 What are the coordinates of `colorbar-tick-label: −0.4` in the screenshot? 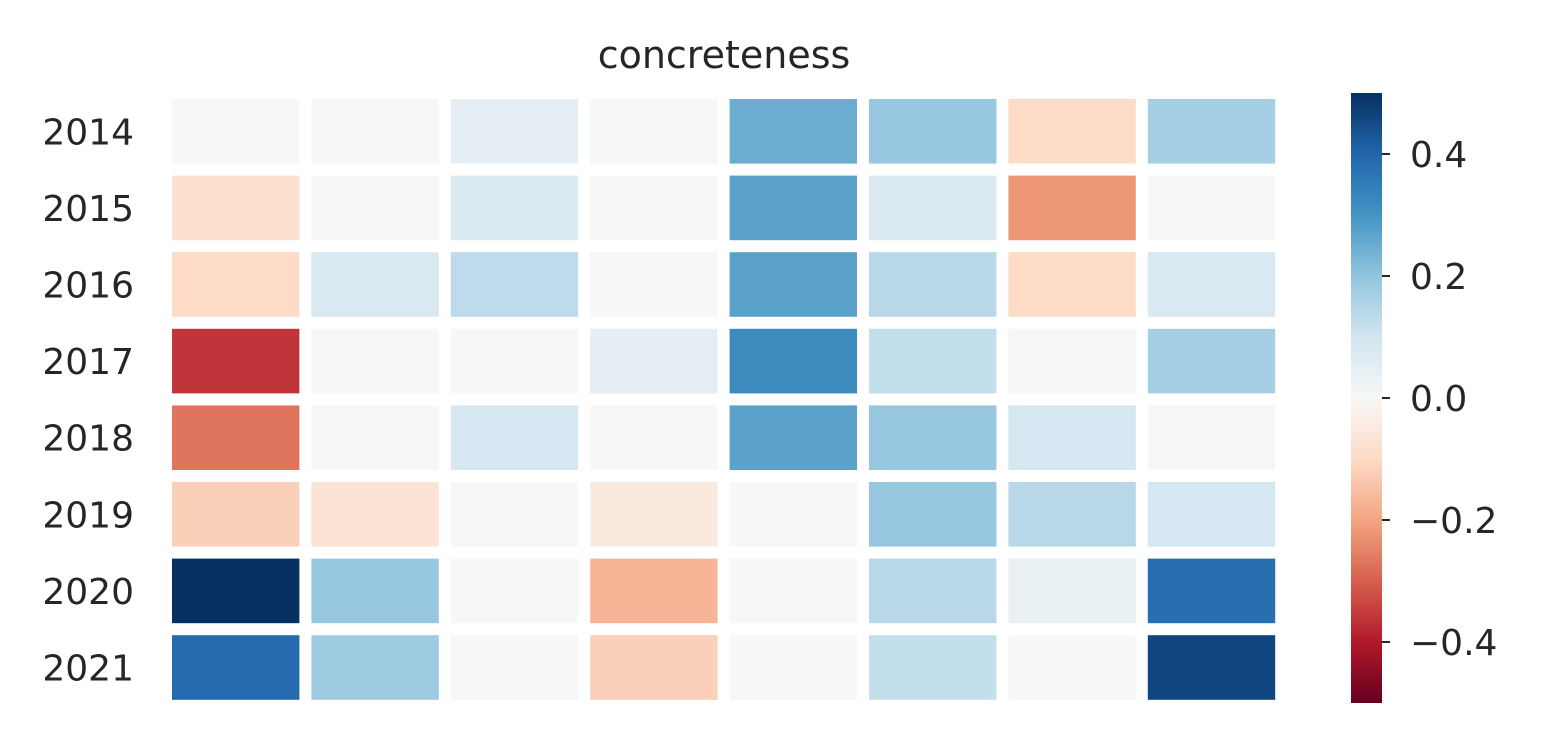 It's located at (1453, 643).